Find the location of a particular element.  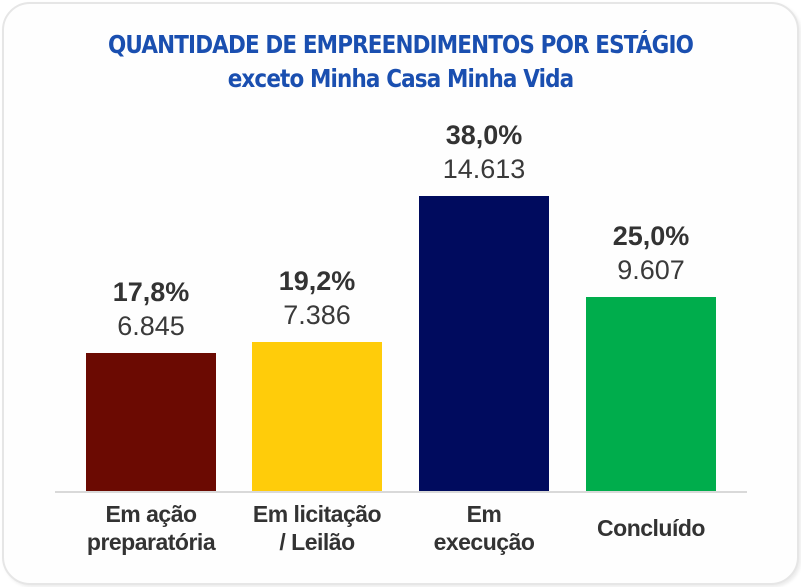

category-label-line: Em ação is located at coordinates (151, 514).